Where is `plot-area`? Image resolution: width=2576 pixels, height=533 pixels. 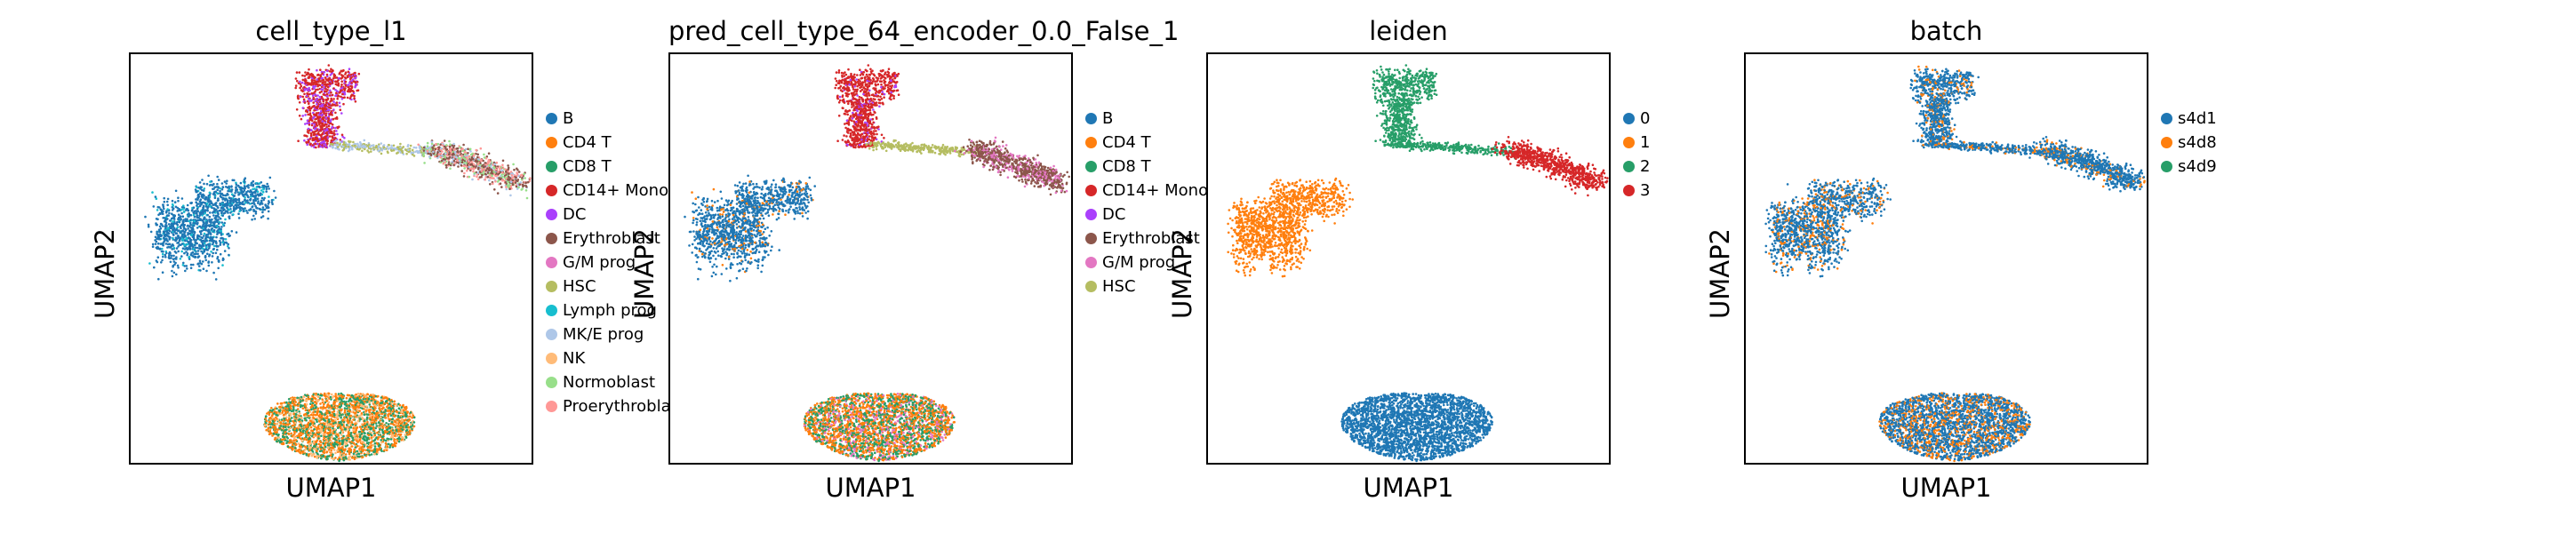
plot-area is located at coordinates (331, 258).